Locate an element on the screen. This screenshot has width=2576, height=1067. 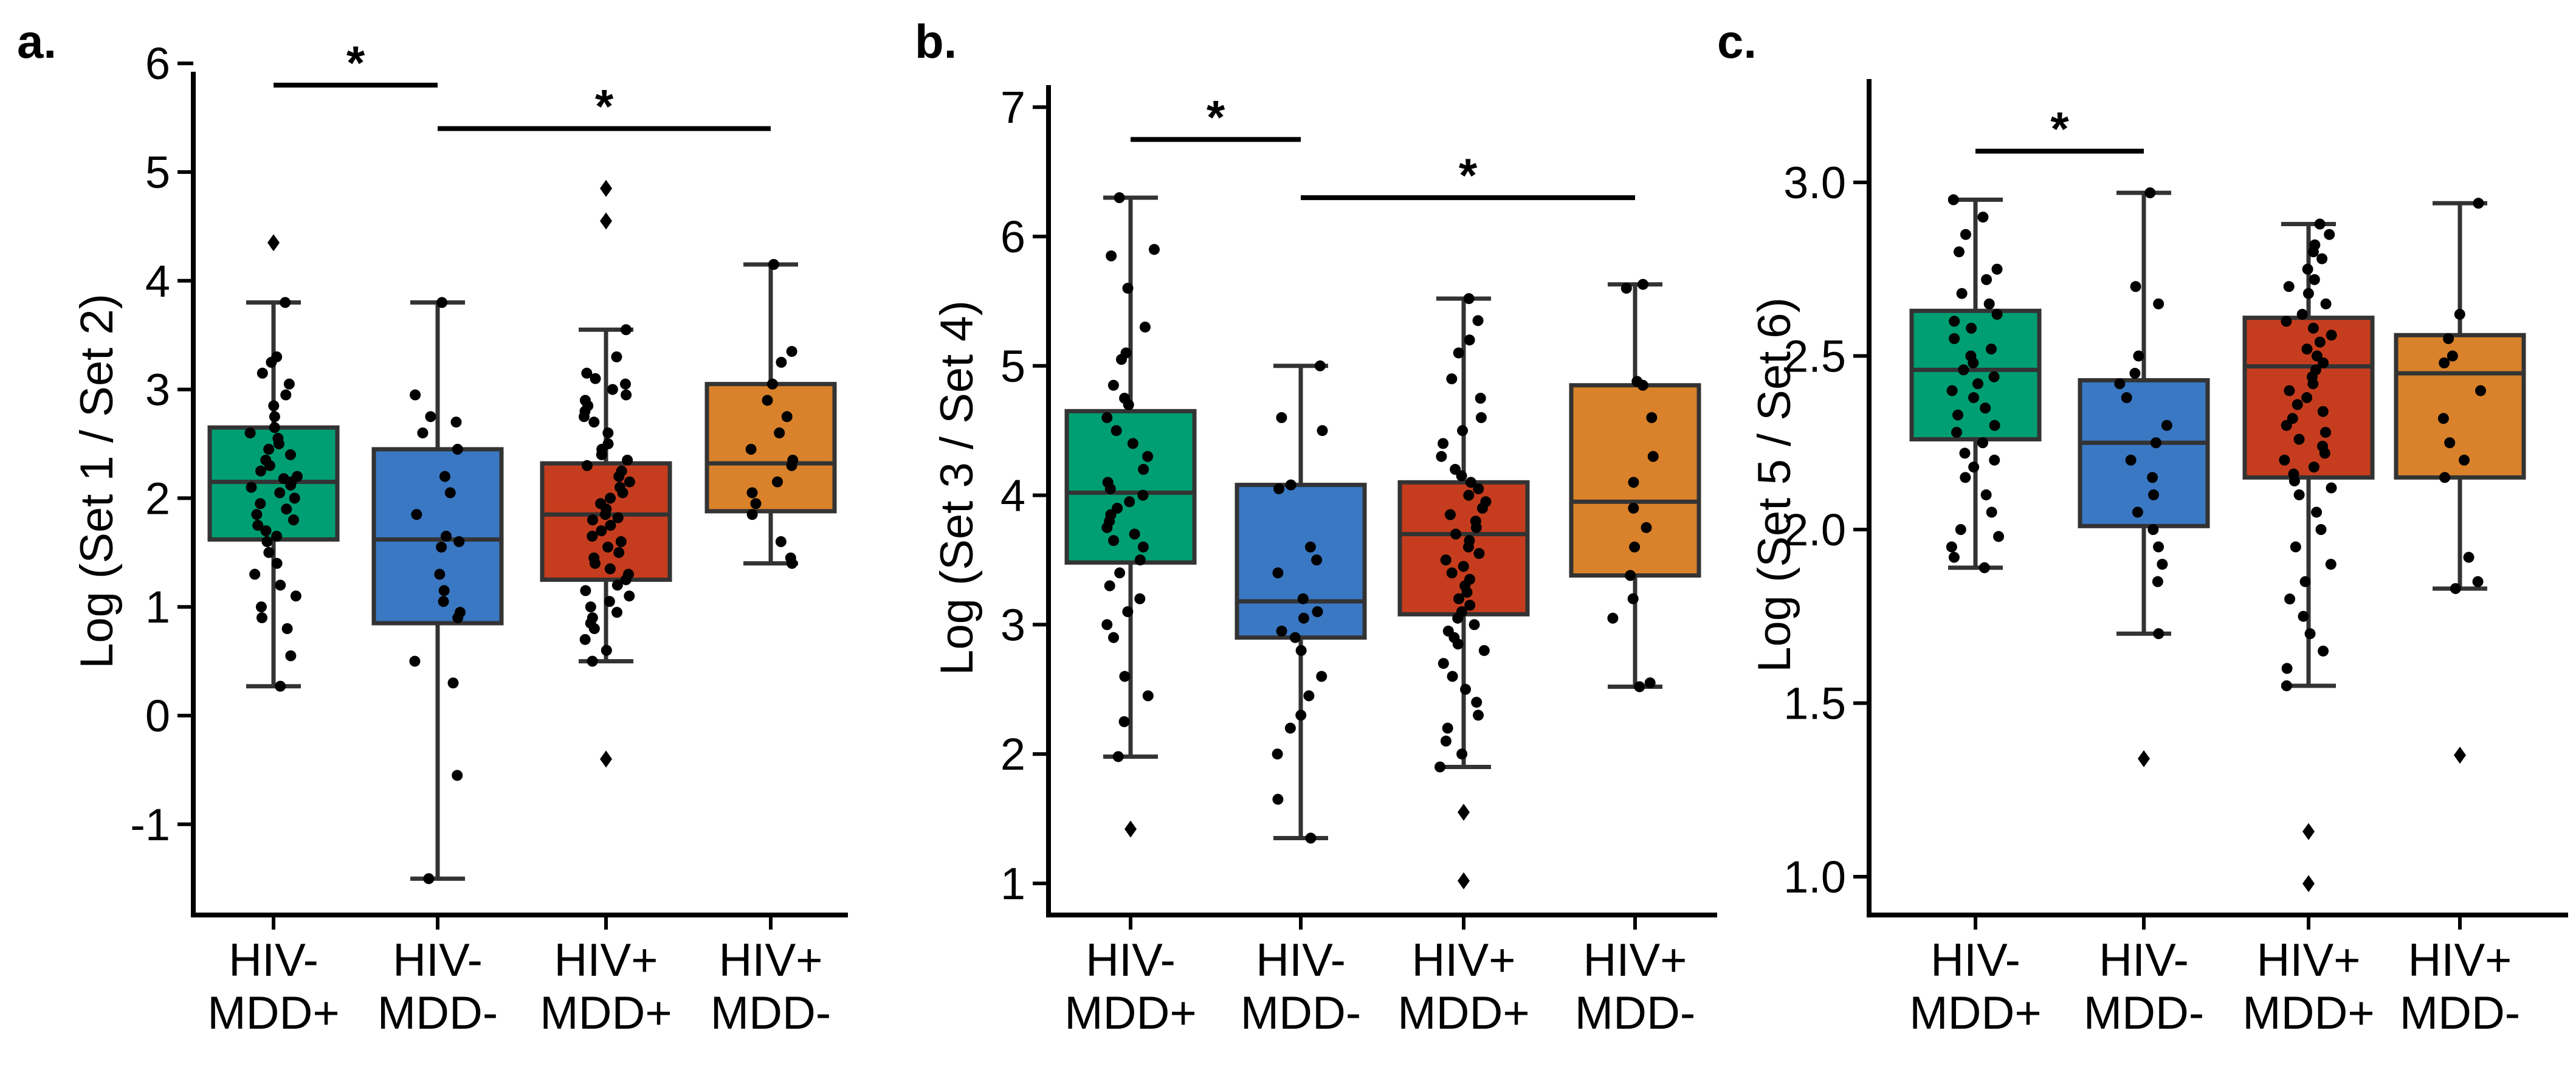
y-tick-label: 6 is located at coordinates (1012, 237).